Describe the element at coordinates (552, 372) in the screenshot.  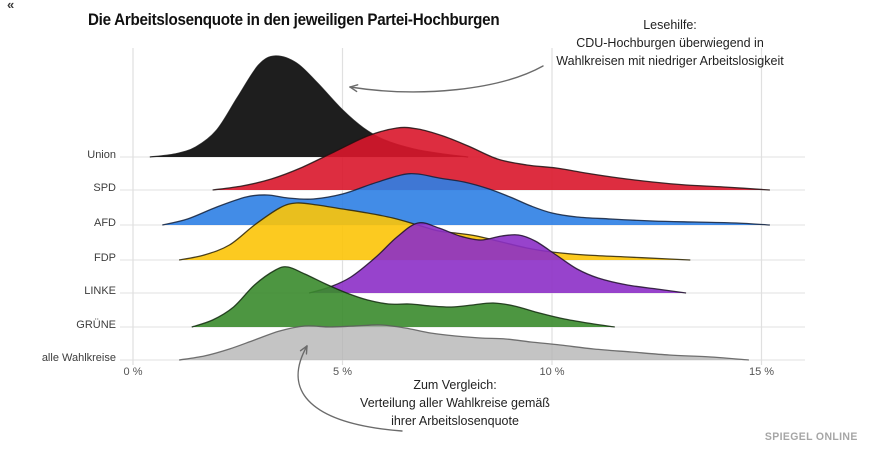
I see `tick-label-10: 10 %` at that location.